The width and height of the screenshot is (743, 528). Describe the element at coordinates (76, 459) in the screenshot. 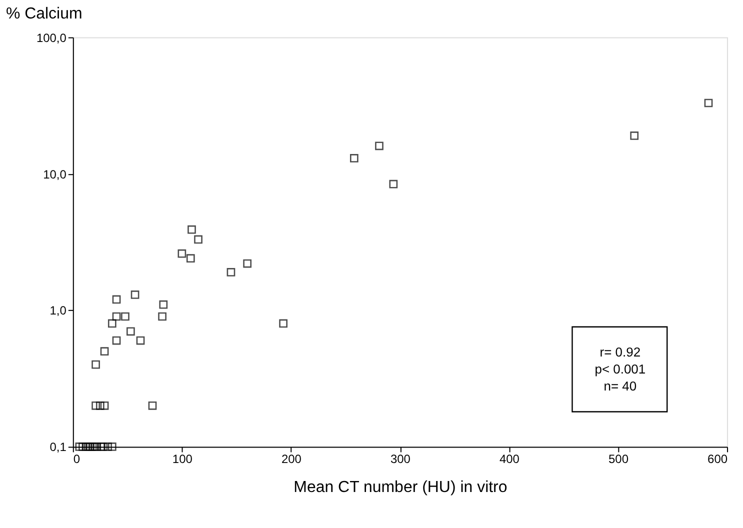

I see `x-tick-label: 0` at that location.